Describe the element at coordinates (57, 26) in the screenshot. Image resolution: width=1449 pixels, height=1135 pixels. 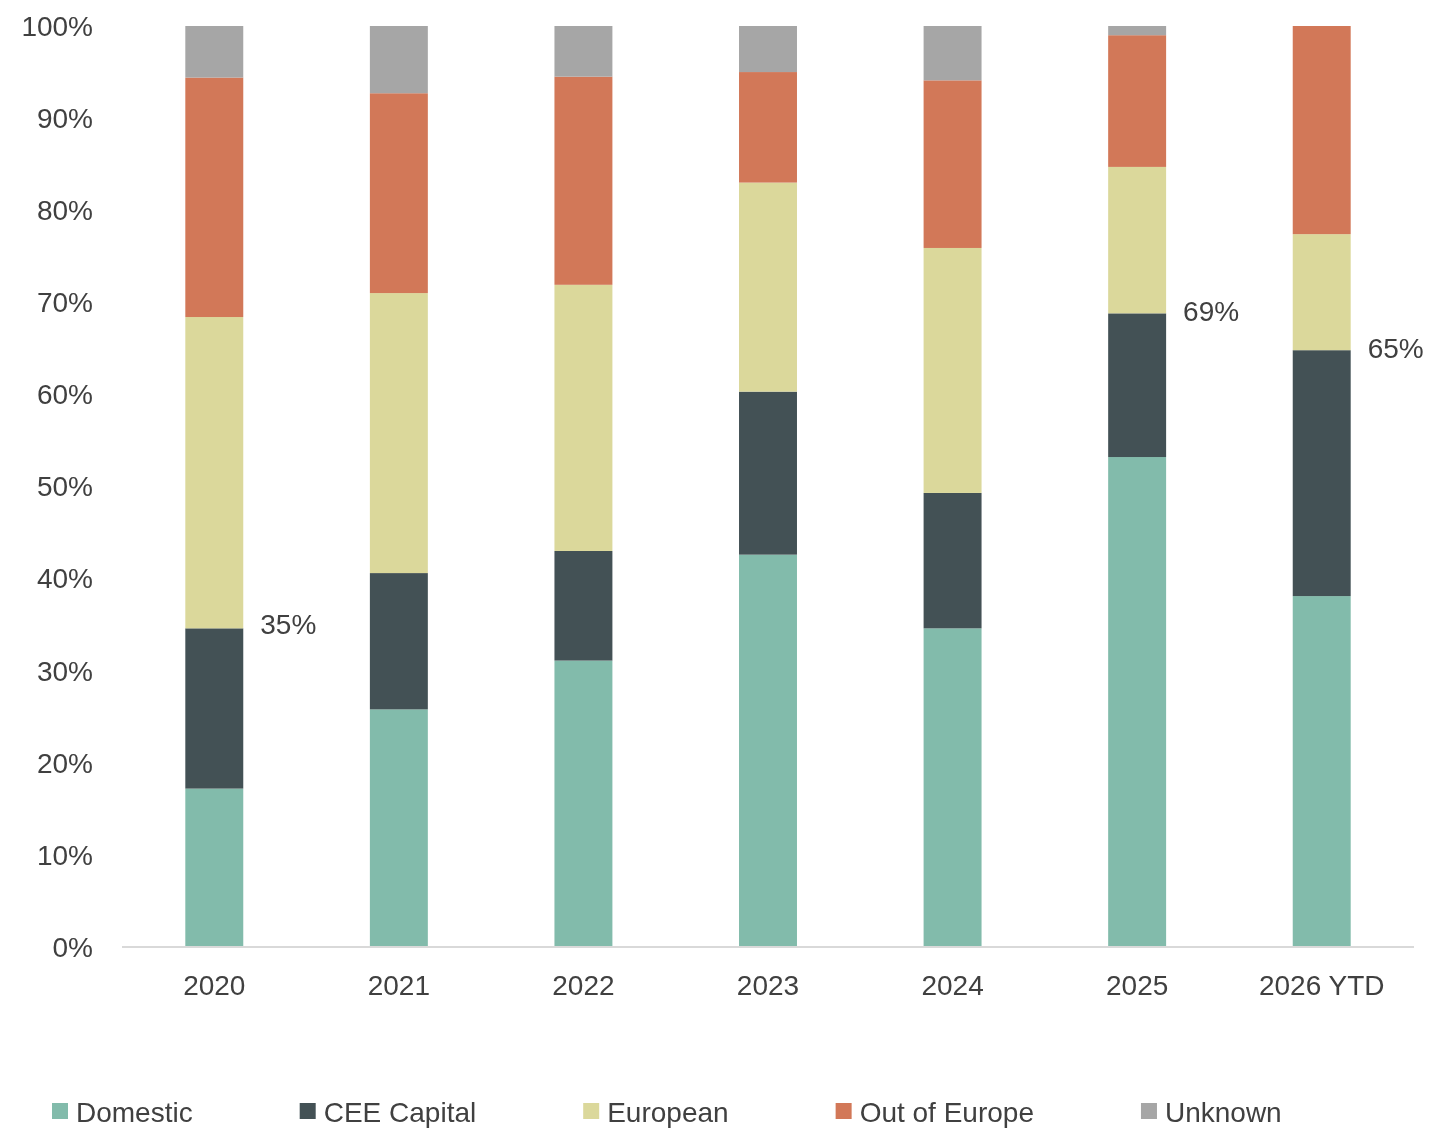
I see `y-tick-label: 100%` at that location.